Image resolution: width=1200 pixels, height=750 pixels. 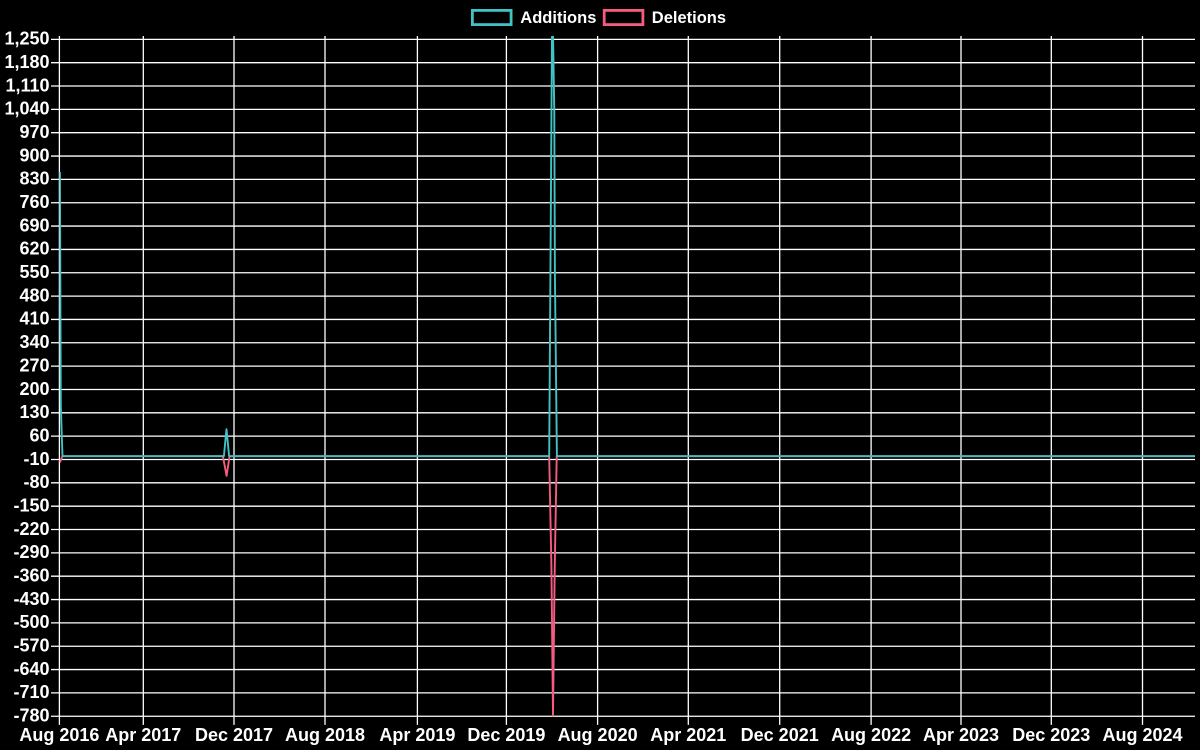 I want to click on svg-text: Aug 2022, so click(x=871, y=735).